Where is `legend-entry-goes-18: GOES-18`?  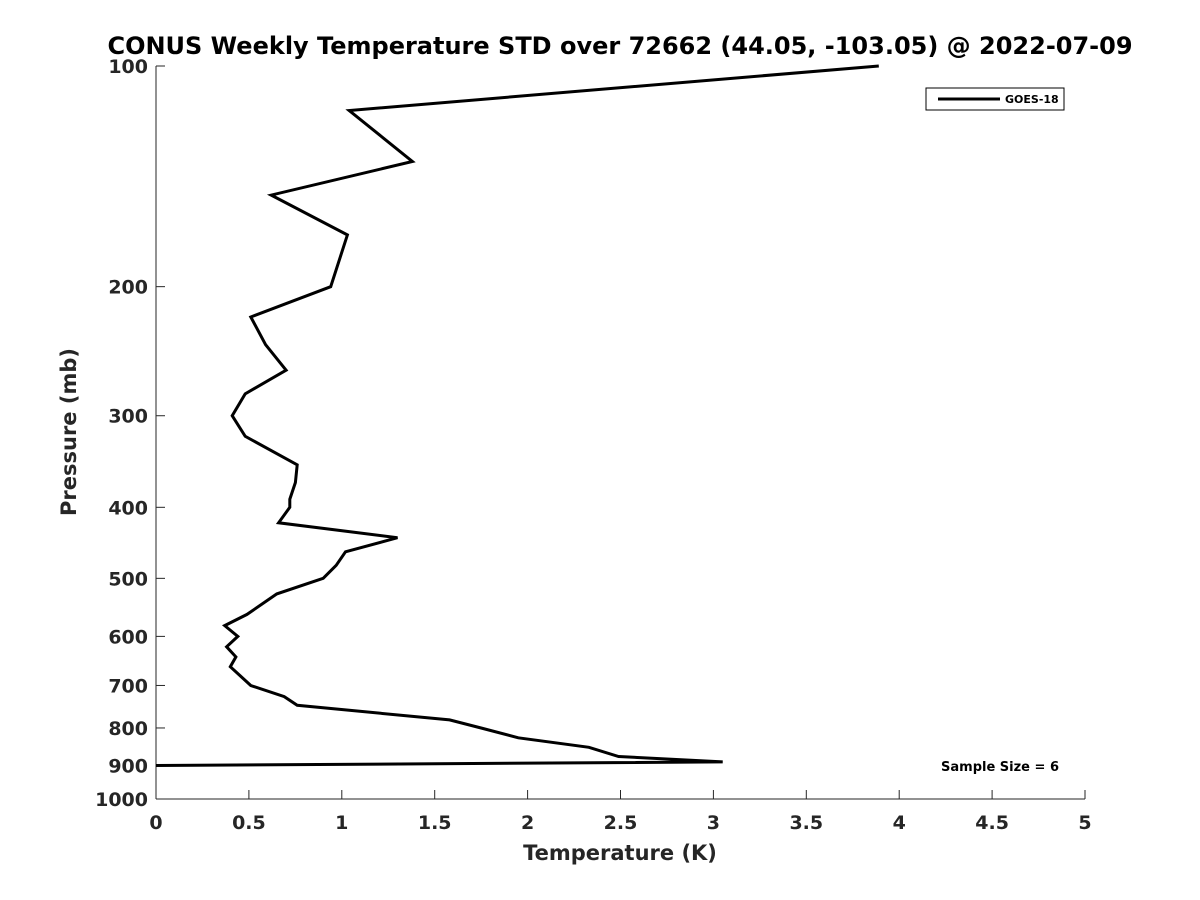
legend-entry-goes-18: GOES-18 is located at coordinates (1032, 99).